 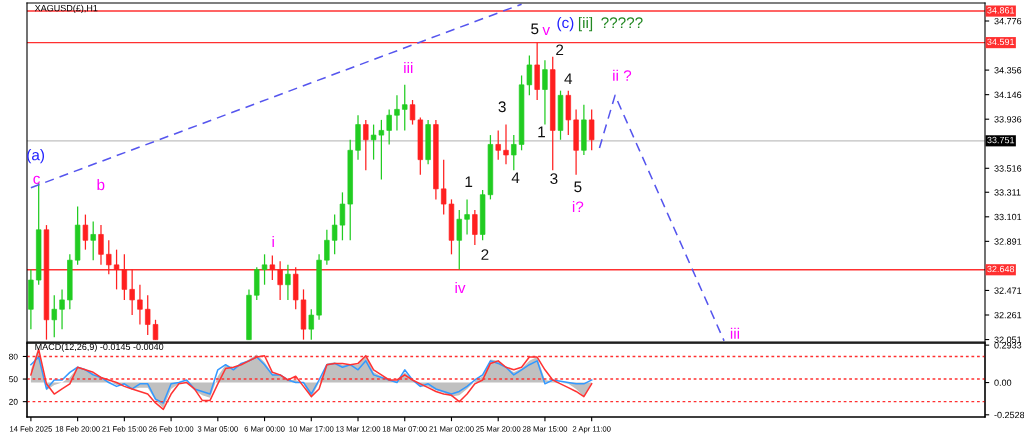 What do you see at coordinates (1008, 339) in the screenshot?
I see `y-tick-label: 32.051` at bounding box center [1008, 339].